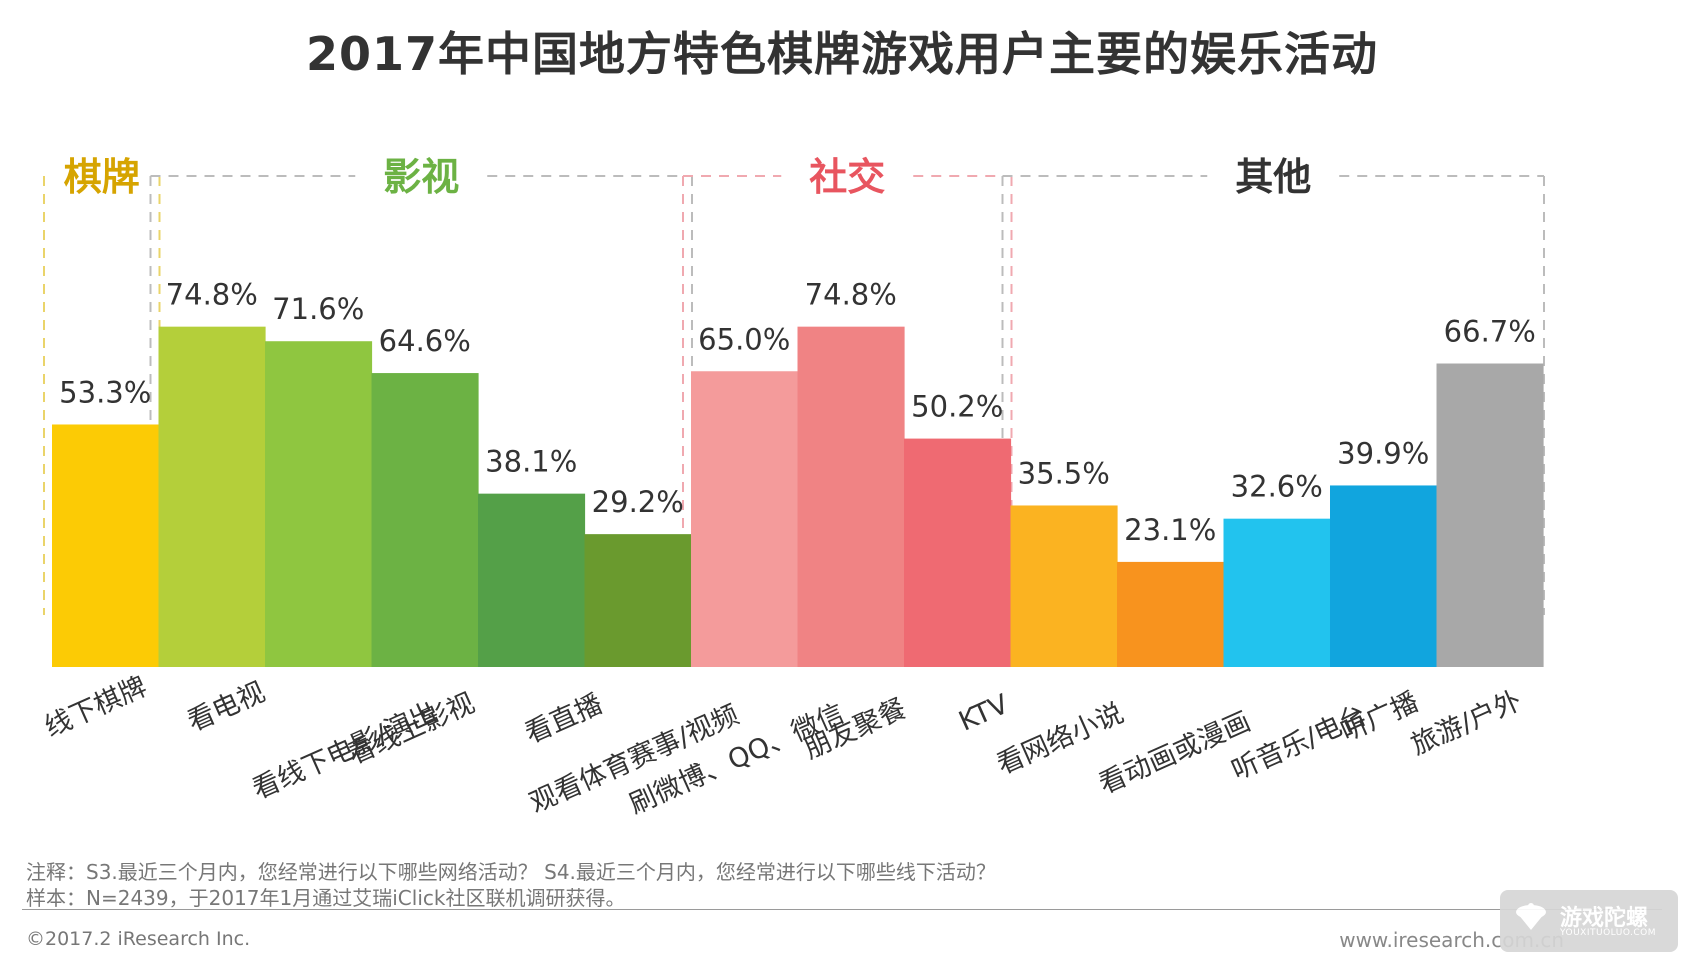 This screenshot has height=961, width=1684. Describe the element at coordinates (957, 407) in the screenshot. I see `value-label-8: 50.2%` at that location.